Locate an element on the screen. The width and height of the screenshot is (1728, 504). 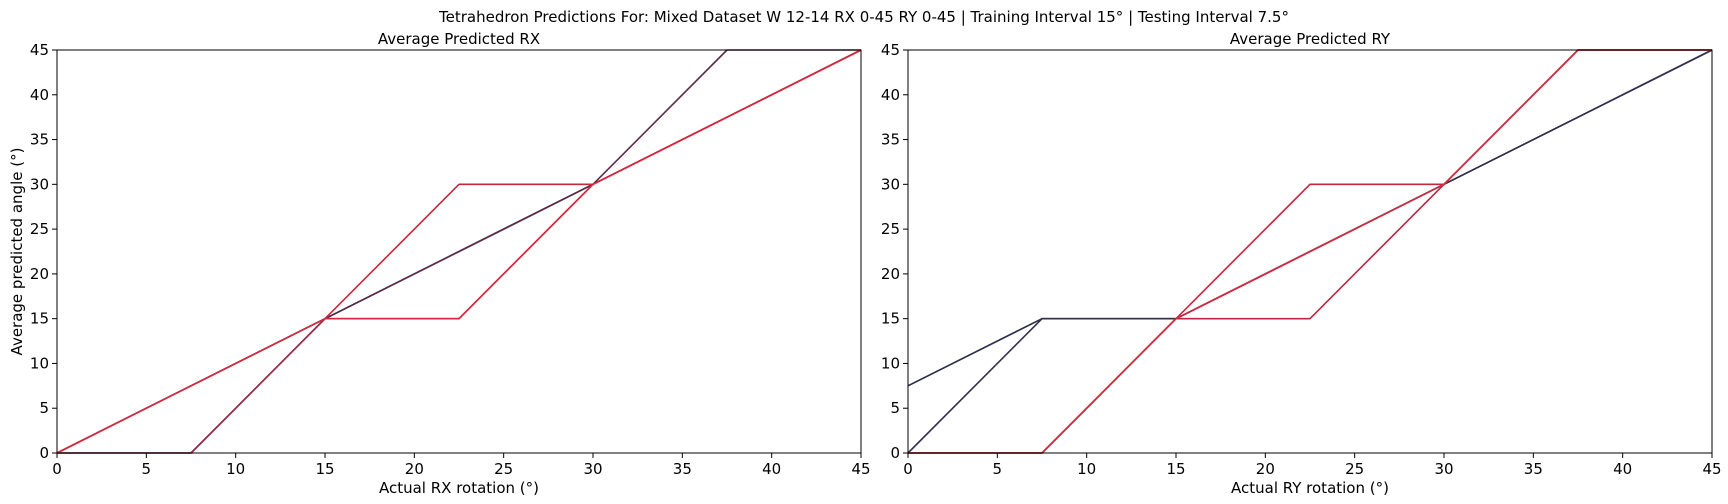
x-axis-label: Actual RY rotation (°) is located at coordinates (1310, 488).